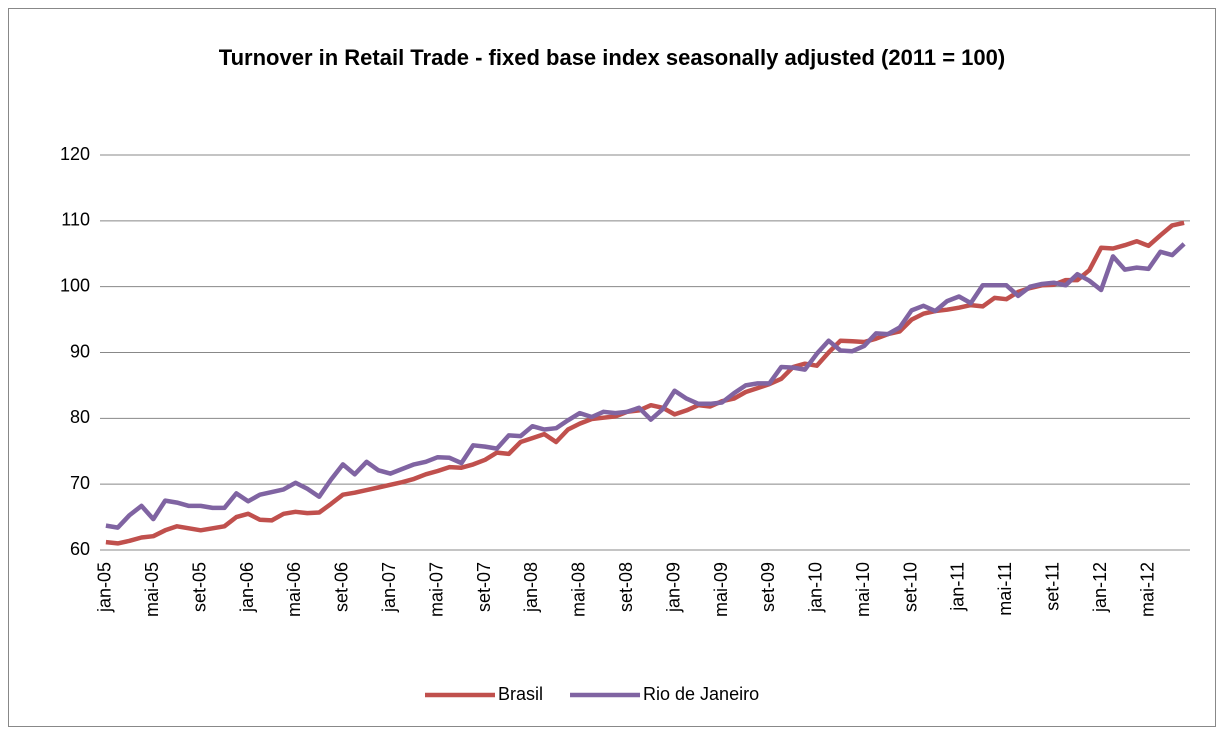 This screenshot has width=1224, height=735. I want to click on y-tick-label: 70, so click(80, 483).